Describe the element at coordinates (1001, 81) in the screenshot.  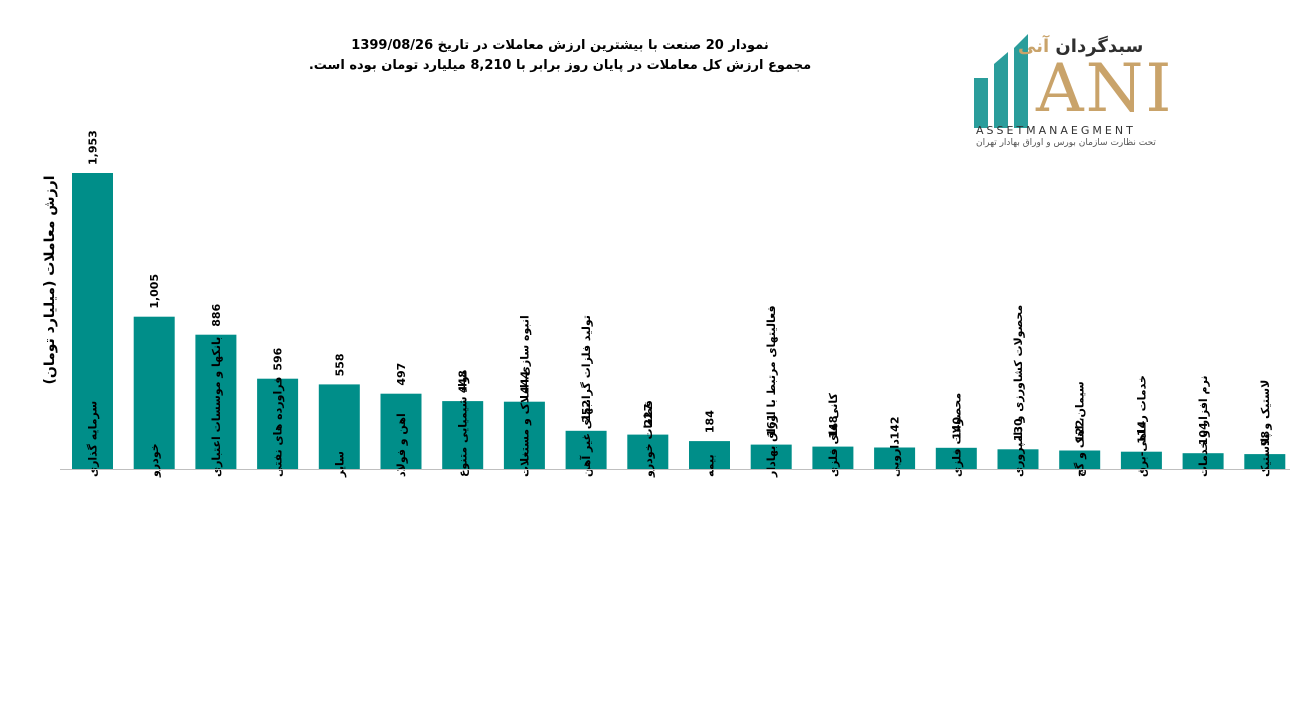
I see `logo-bars-icon` at that location.